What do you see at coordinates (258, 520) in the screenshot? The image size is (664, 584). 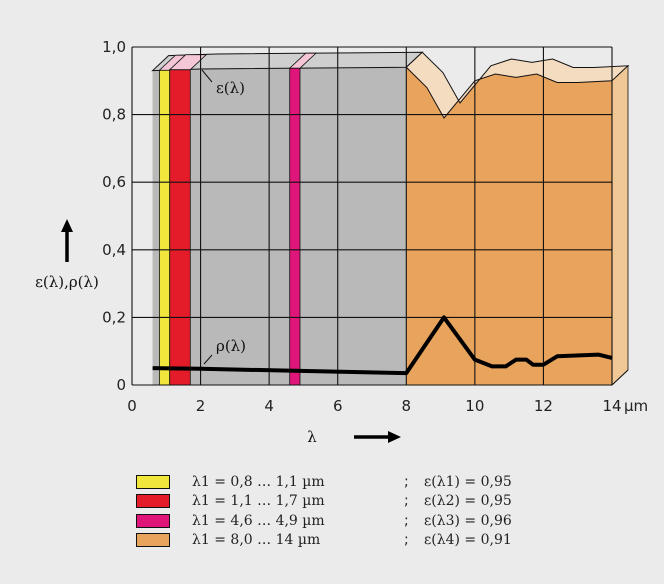 I see `legend-range-text: λ1 = 4,6 … 4,9 µm` at bounding box center [258, 520].